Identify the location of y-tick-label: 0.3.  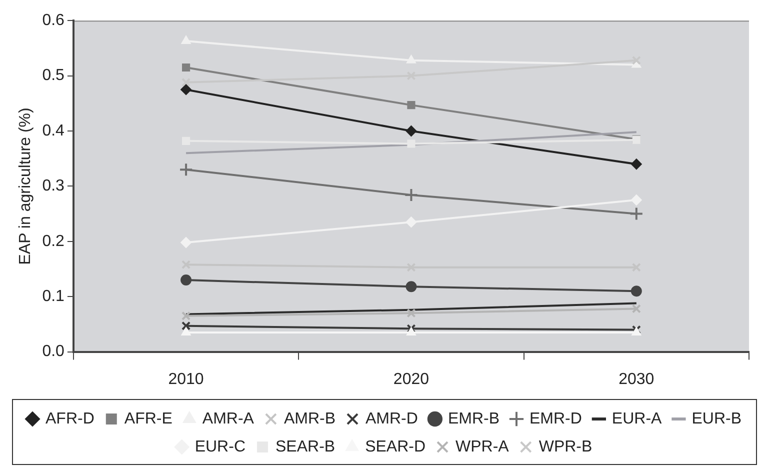
(53, 186).